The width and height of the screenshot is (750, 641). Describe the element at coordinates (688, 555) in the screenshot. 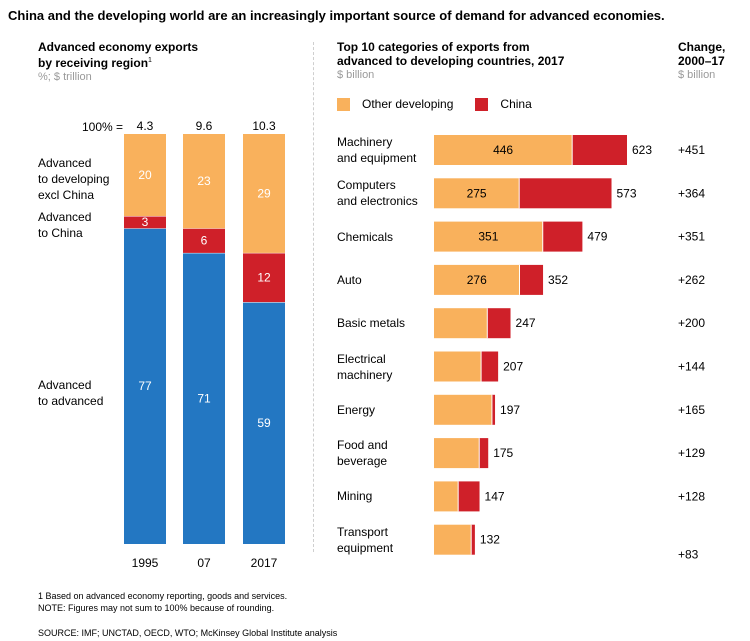

I see `change-value-transport-equipment: +83` at that location.